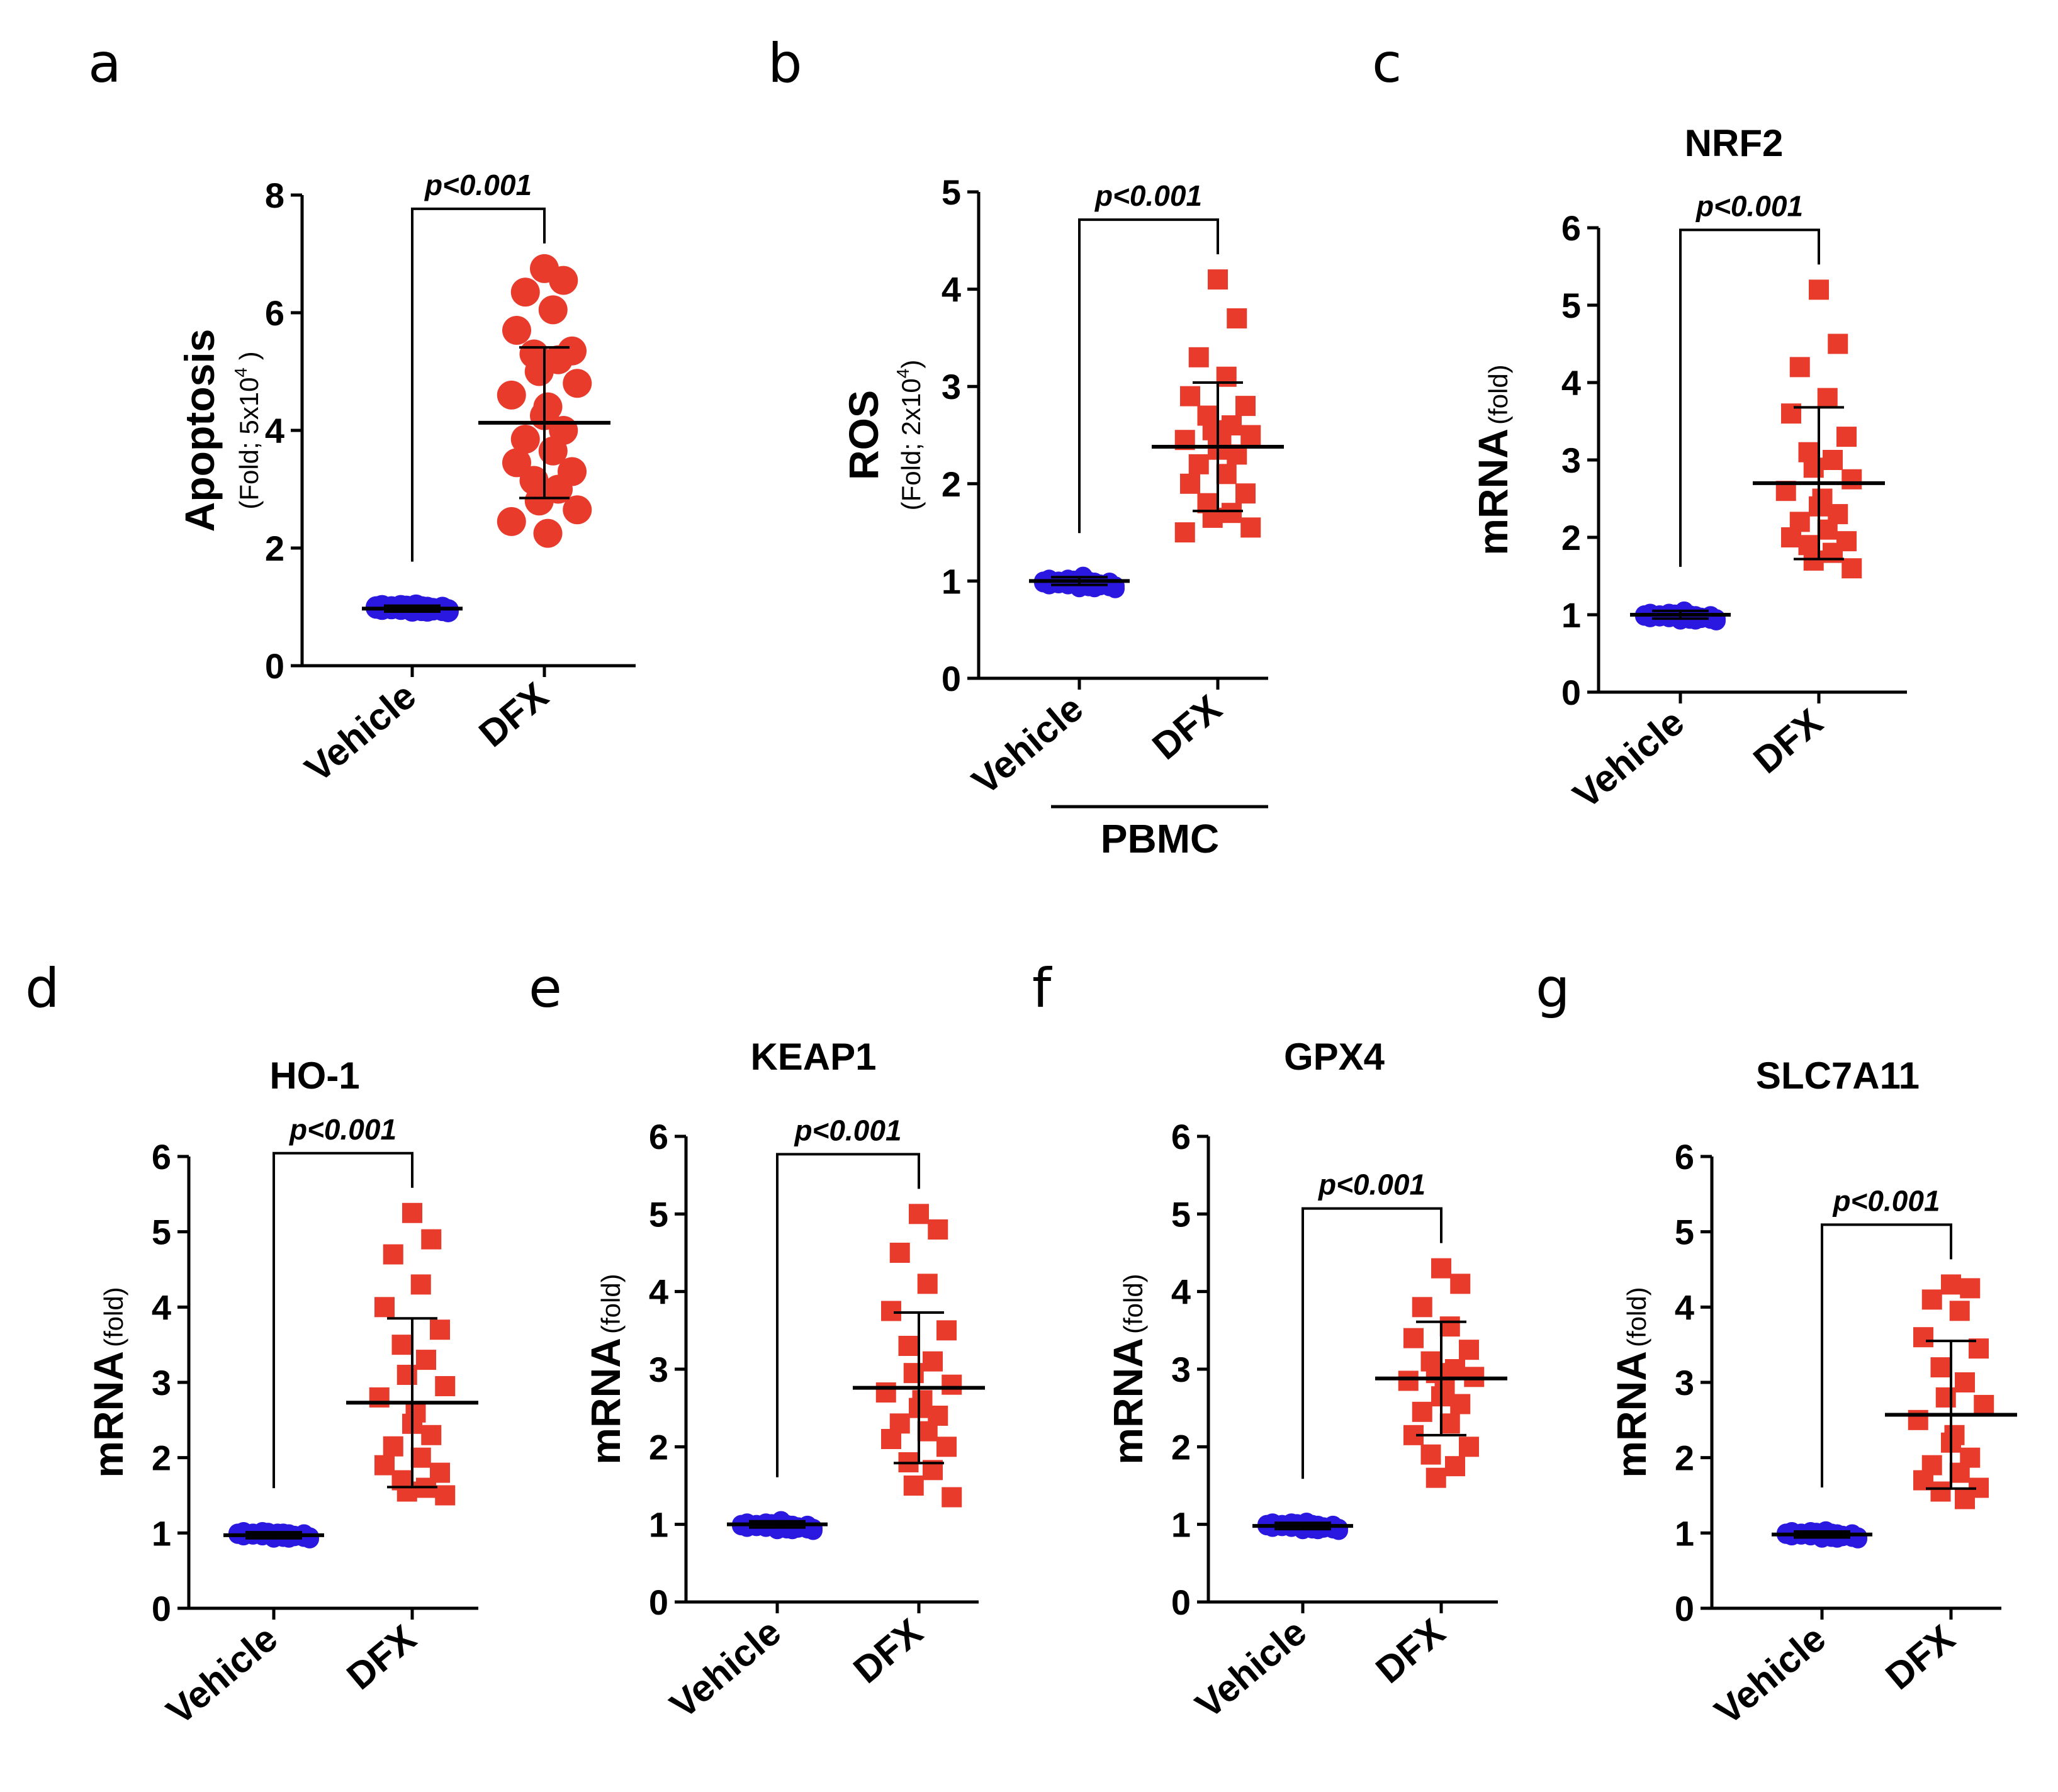 The image size is (2058, 1792). Describe the element at coordinates (1181, 1525) in the screenshot. I see `y-tick-label: 1` at that location.